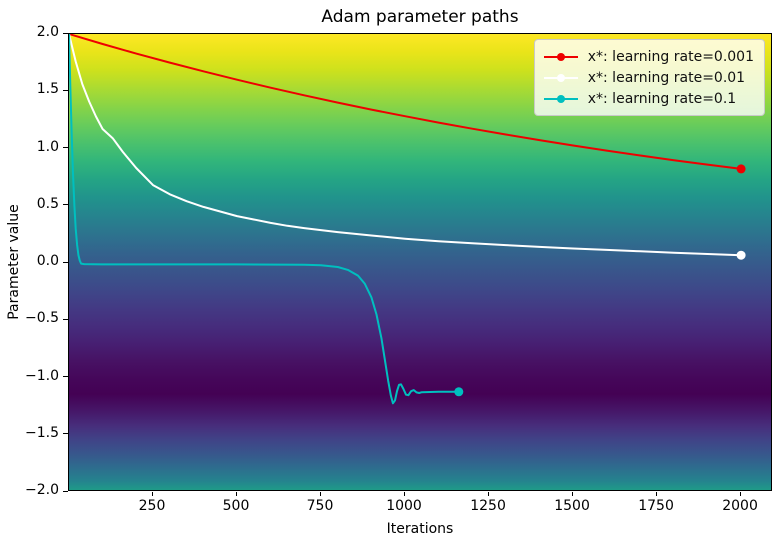  What do you see at coordinates (662, 98) in the screenshot?
I see `legend-entry-label: x*: learning rate=0.1` at bounding box center [662, 98].